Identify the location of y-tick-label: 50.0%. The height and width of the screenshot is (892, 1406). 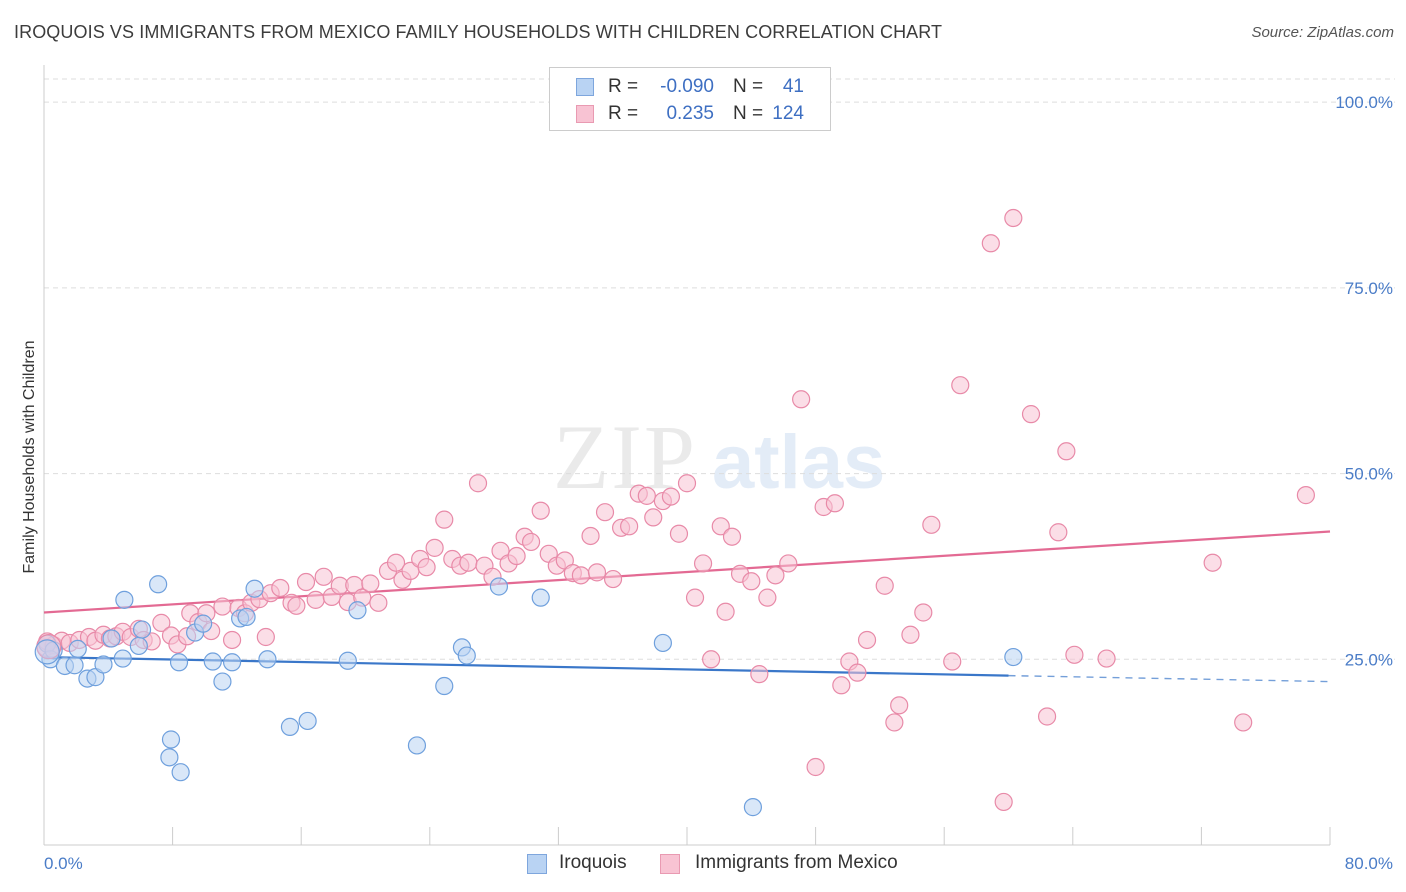
(1369, 474).